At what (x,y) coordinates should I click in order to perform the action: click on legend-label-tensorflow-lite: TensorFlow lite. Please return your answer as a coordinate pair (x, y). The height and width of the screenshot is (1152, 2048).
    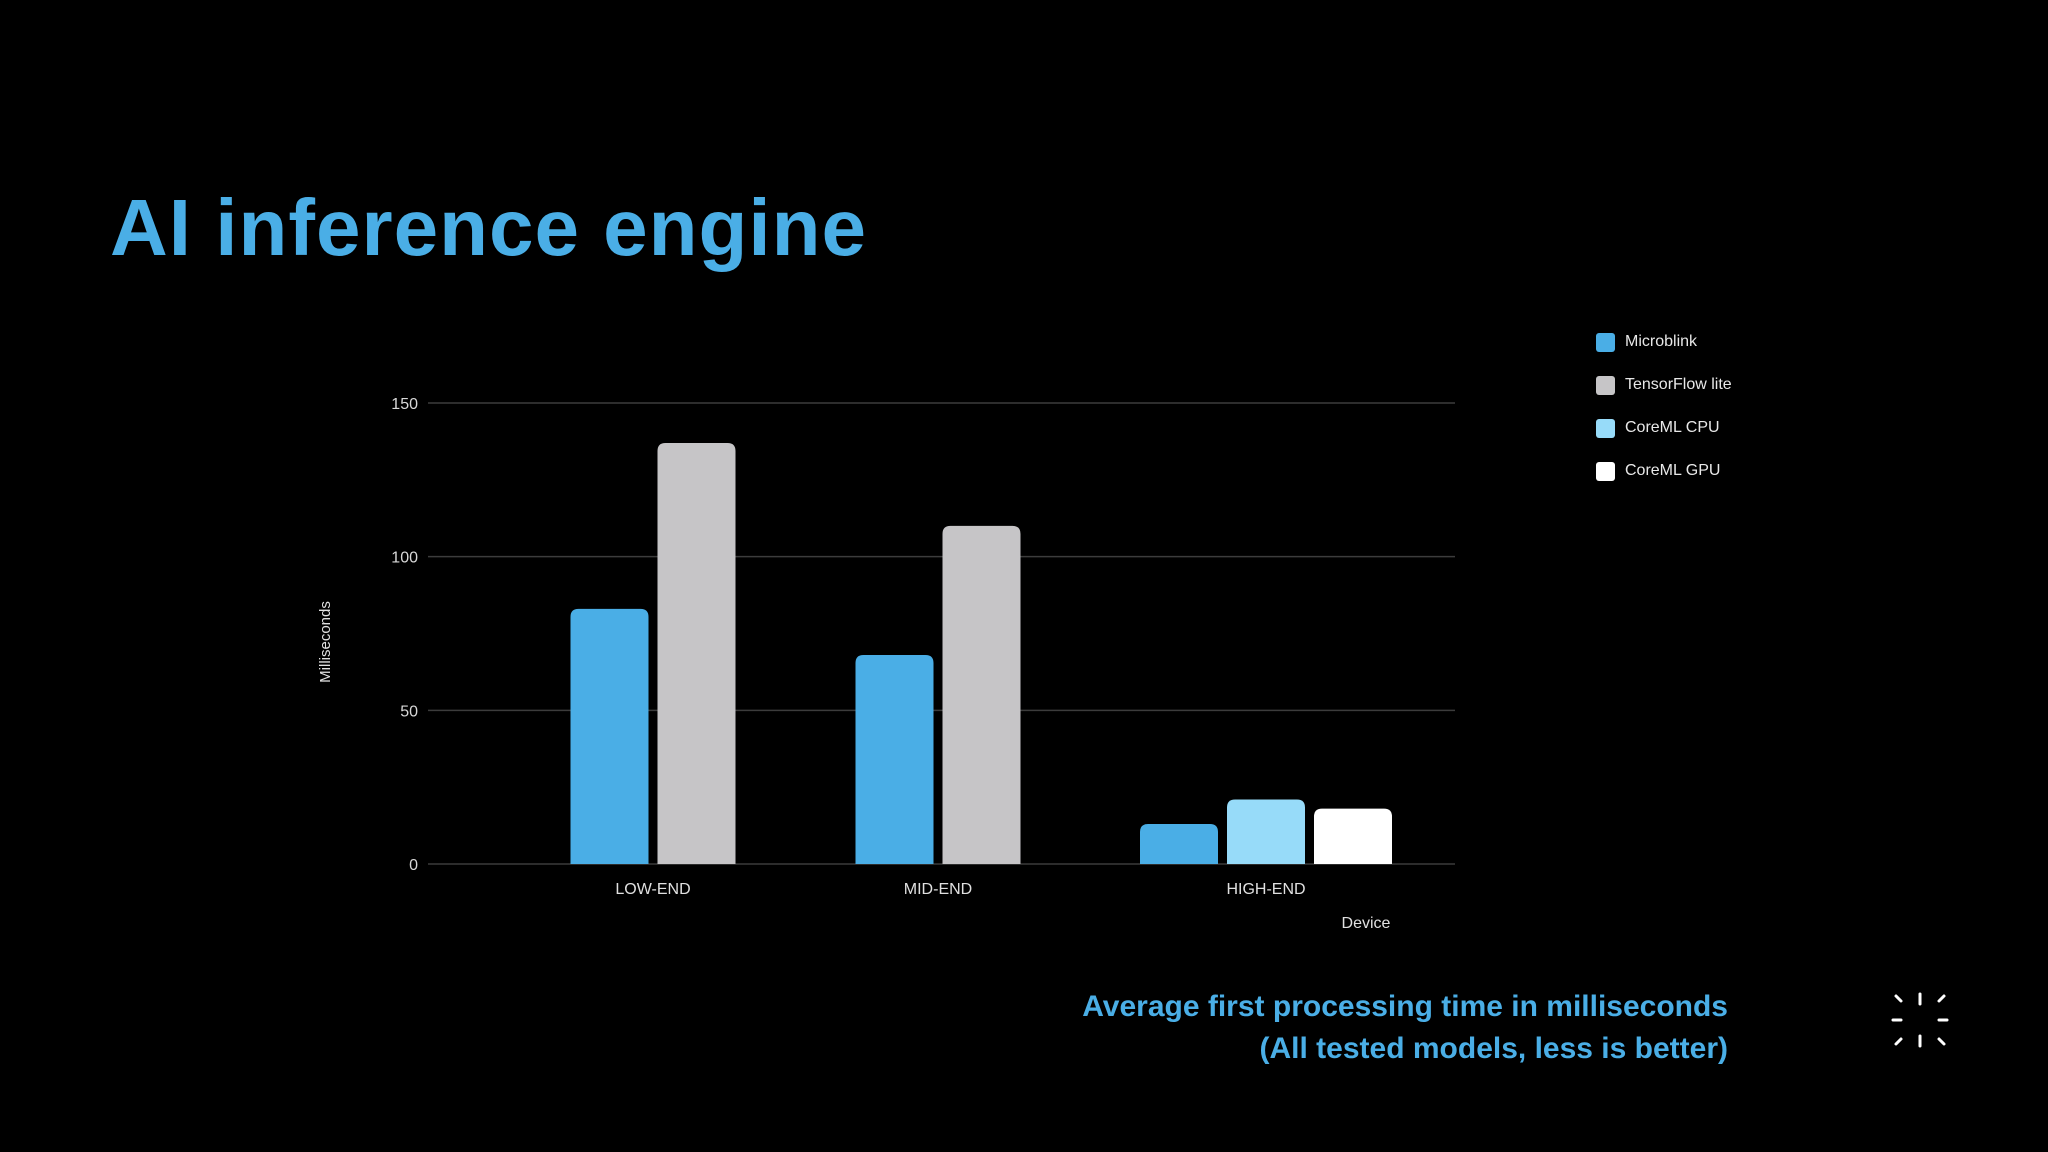
    Looking at the image, I should click on (1678, 384).